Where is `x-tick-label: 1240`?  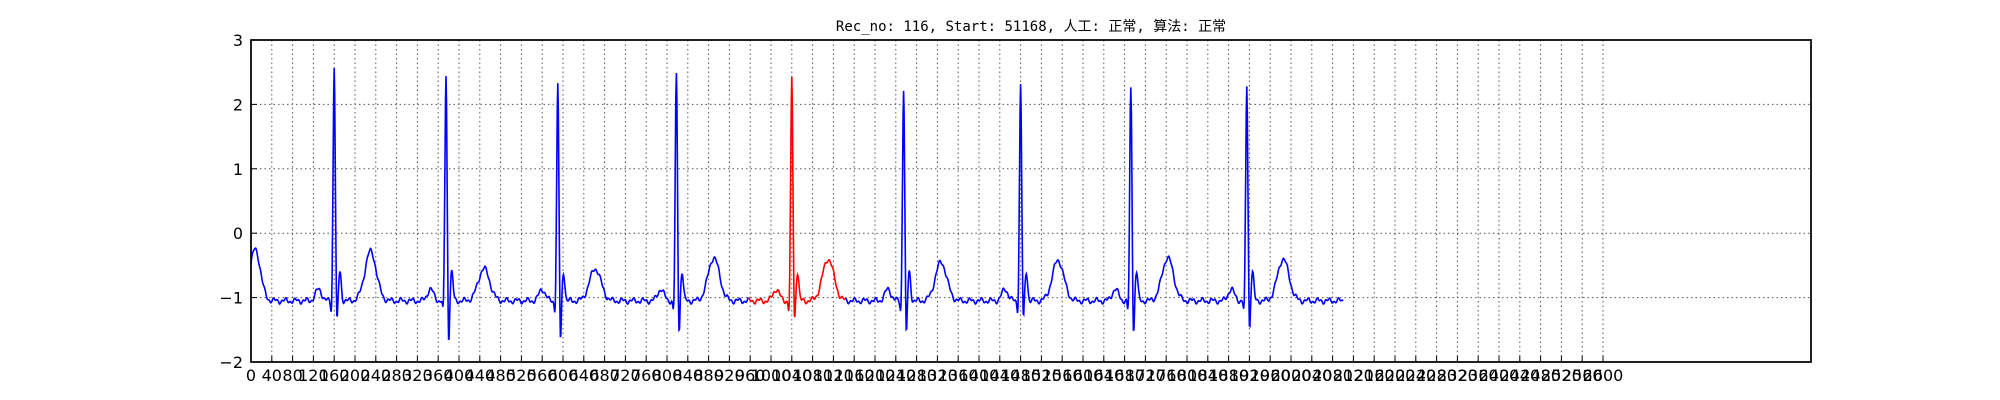 x-tick-label: 1240 is located at coordinates (895, 375).